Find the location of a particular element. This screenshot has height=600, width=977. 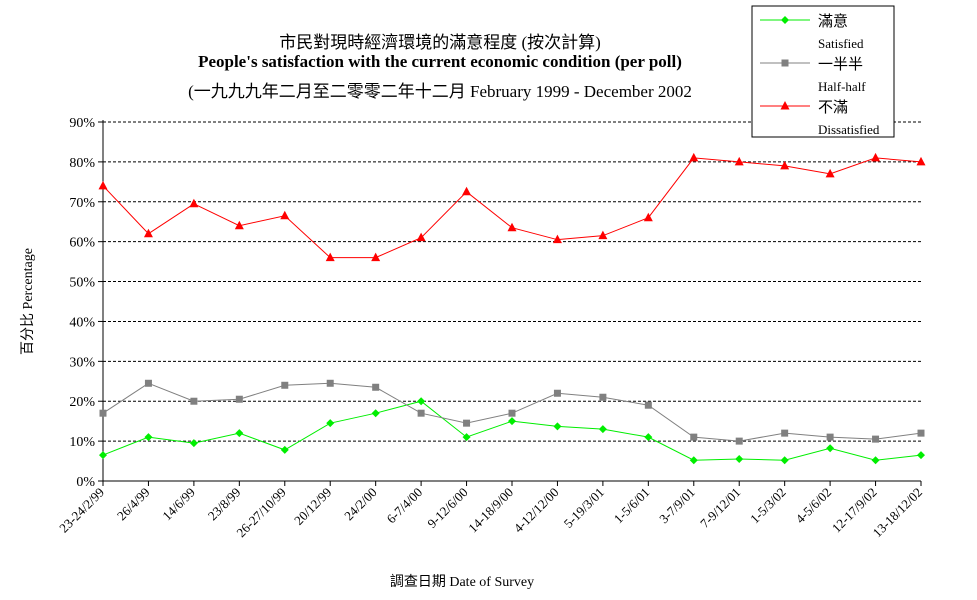

legend-label-en: Satisfied is located at coordinates (841, 43).